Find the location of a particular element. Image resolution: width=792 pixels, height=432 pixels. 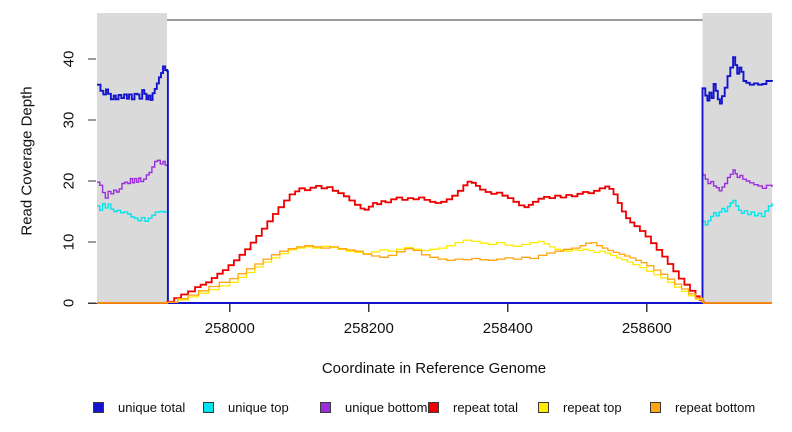

x-tick-label: 258600 is located at coordinates (646, 328).